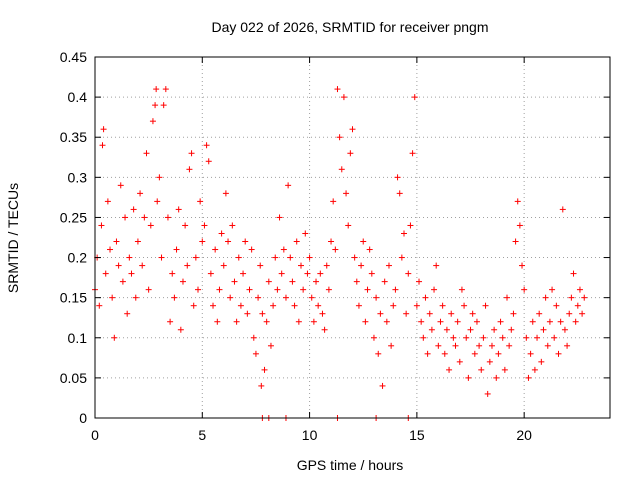 This screenshot has height=480, width=640. Describe the element at coordinates (350, 465) in the screenshot. I see `x-axis-label: GPS time / hours` at that location.